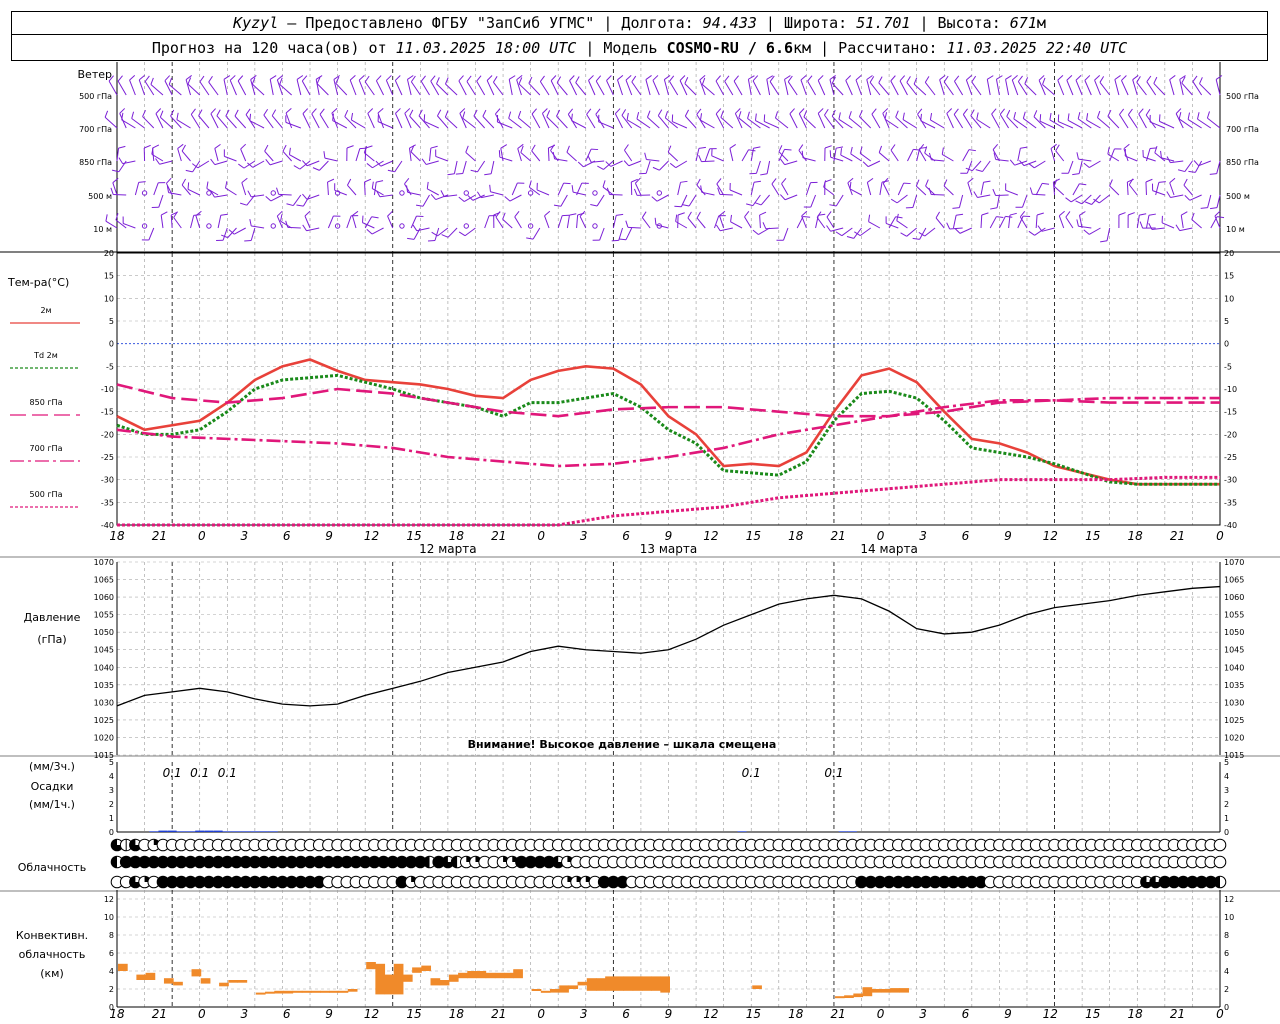 The image size is (1280, 1024). Describe the element at coordinates (621, 48) in the screenshot. I see `model-label: | Модель` at that location.